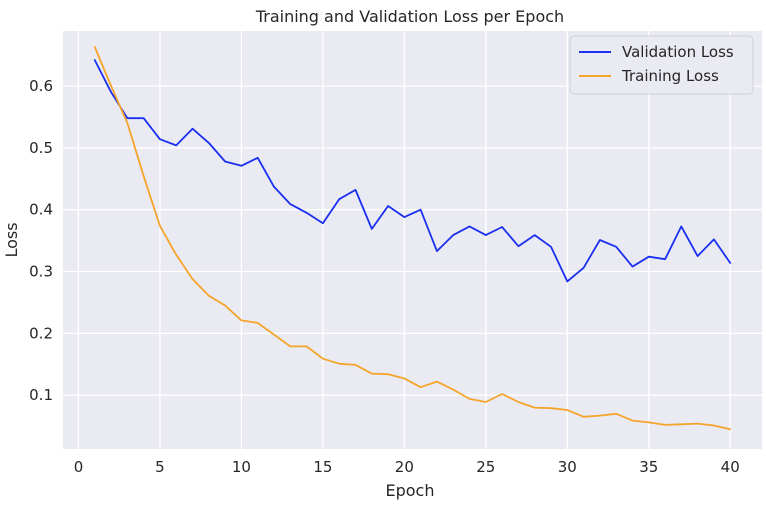 This screenshot has width=766, height=519. Describe the element at coordinates (670, 76) in the screenshot. I see `legend-label-training-loss: Training Loss` at that location.